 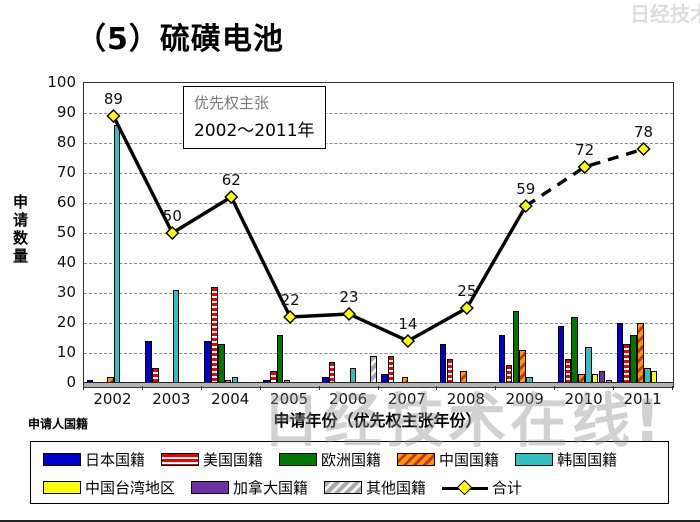 I want to click on y-tick-label: 100, so click(x=61, y=82).